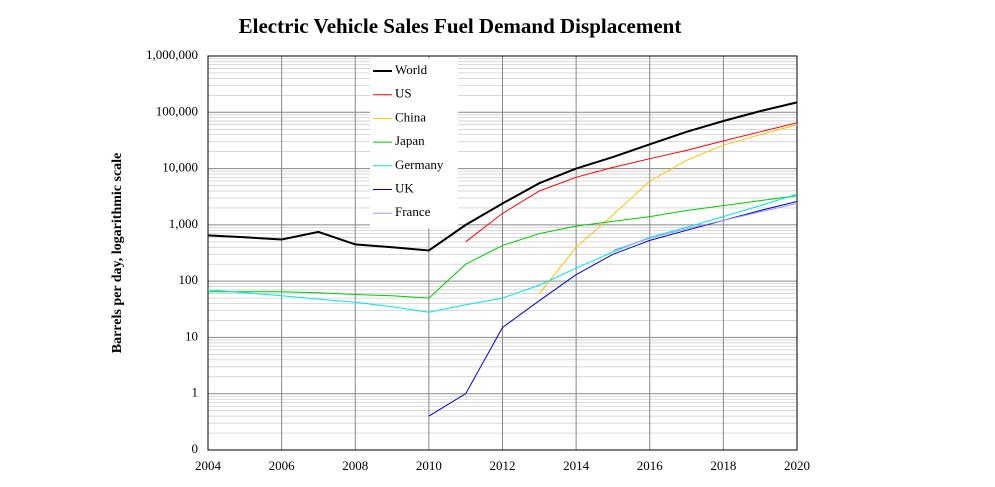  What do you see at coordinates (429, 465) in the screenshot?
I see `x-tick-label: 2010` at bounding box center [429, 465].